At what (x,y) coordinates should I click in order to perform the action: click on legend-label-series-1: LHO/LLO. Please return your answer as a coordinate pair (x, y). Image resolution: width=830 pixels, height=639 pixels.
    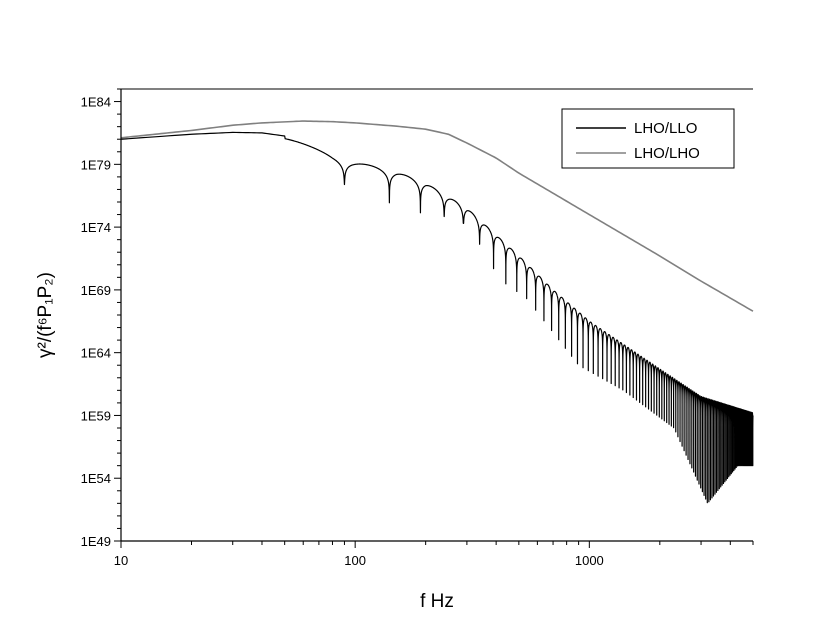
    Looking at the image, I should click on (665, 128).